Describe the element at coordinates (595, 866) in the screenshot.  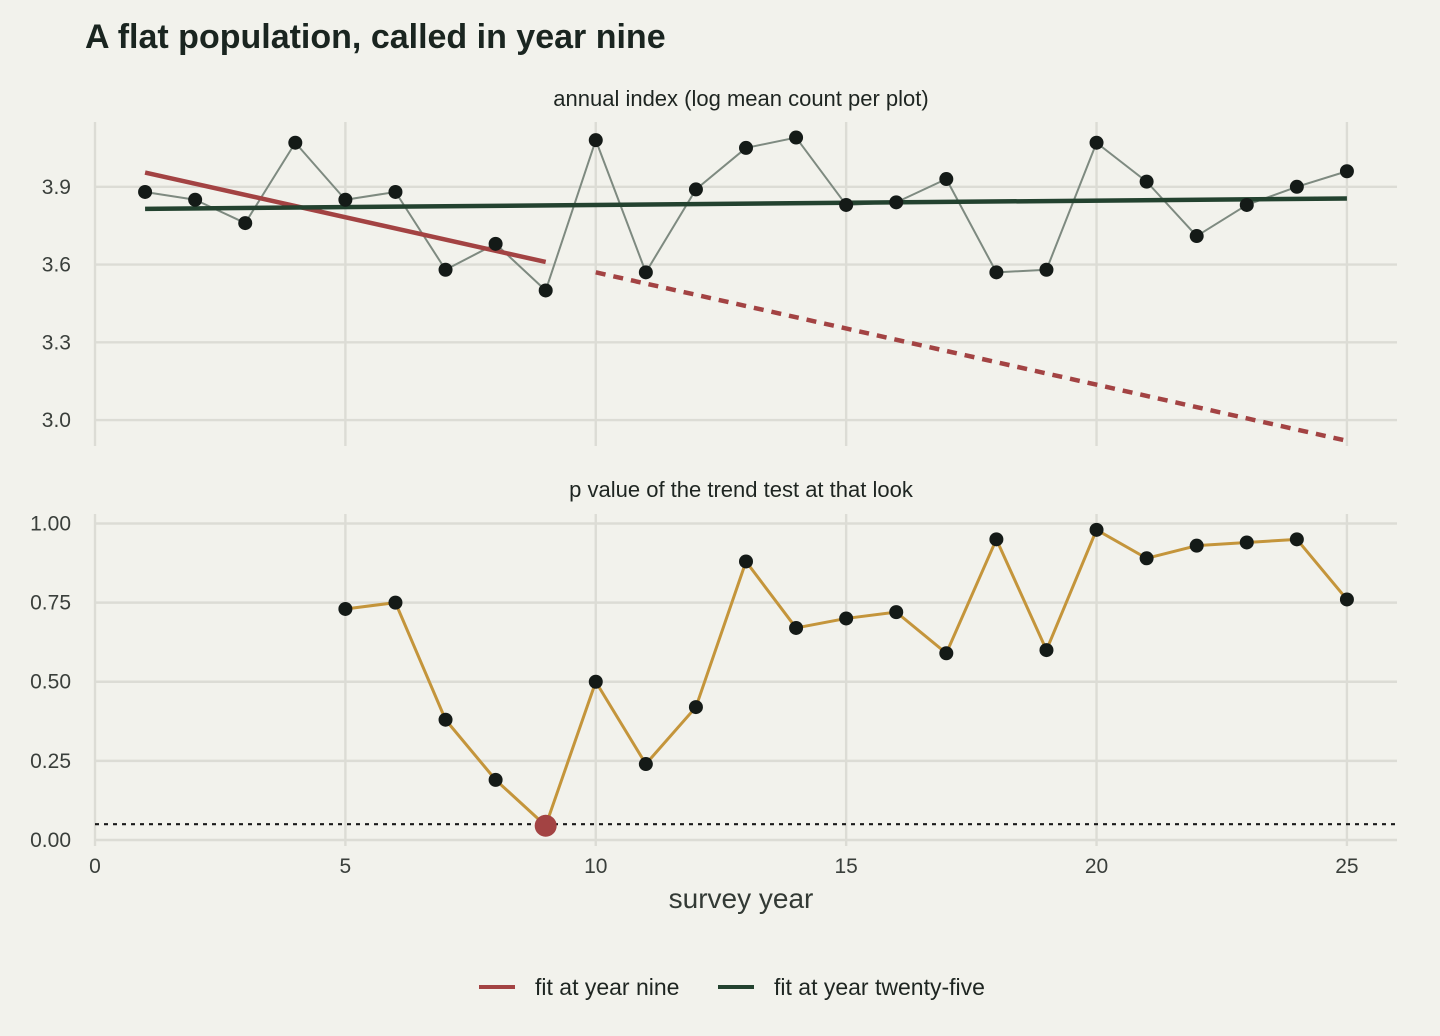
I see `x-tick-label: 10` at that location.